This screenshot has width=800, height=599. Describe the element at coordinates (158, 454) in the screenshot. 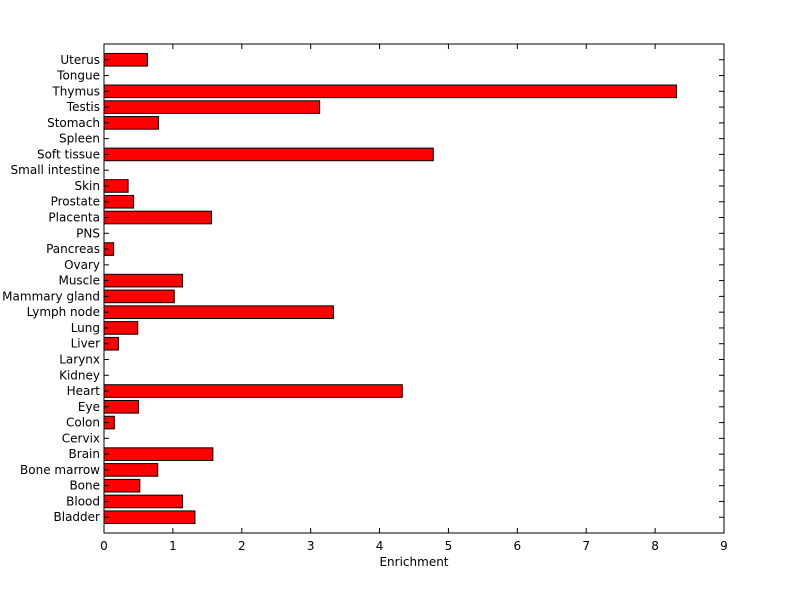

I see `bar-brain` at that location.